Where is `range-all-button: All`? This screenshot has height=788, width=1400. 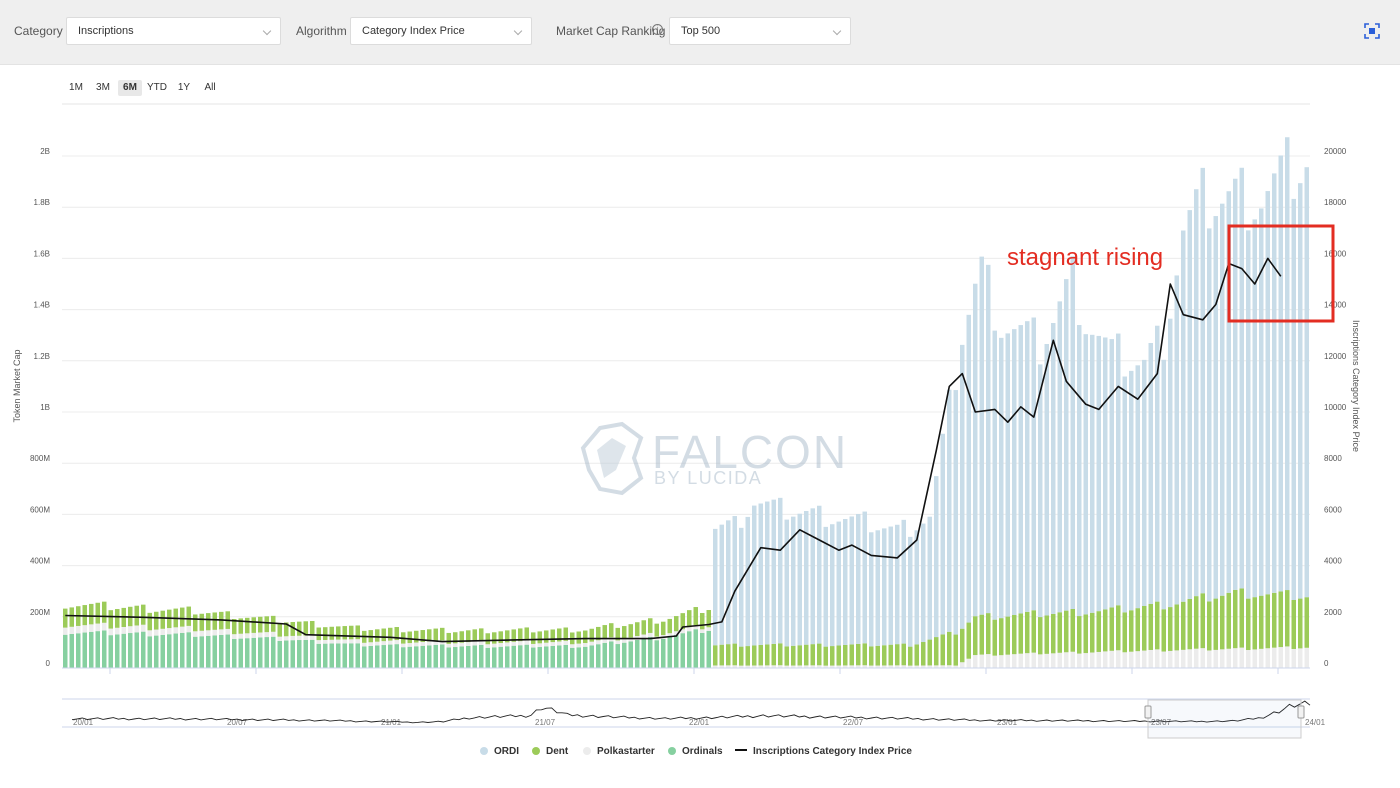 range-all-button: All is located at coordinates (210, 87).